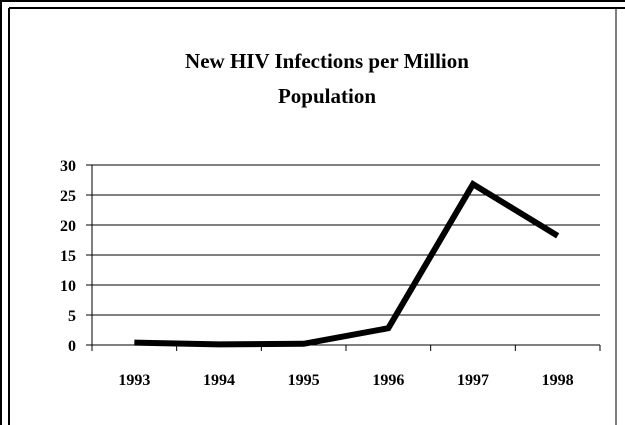 The width and height of the screenshot is (625, 425). I want to click on y-tick-label-0: 0, so click(72, 346).